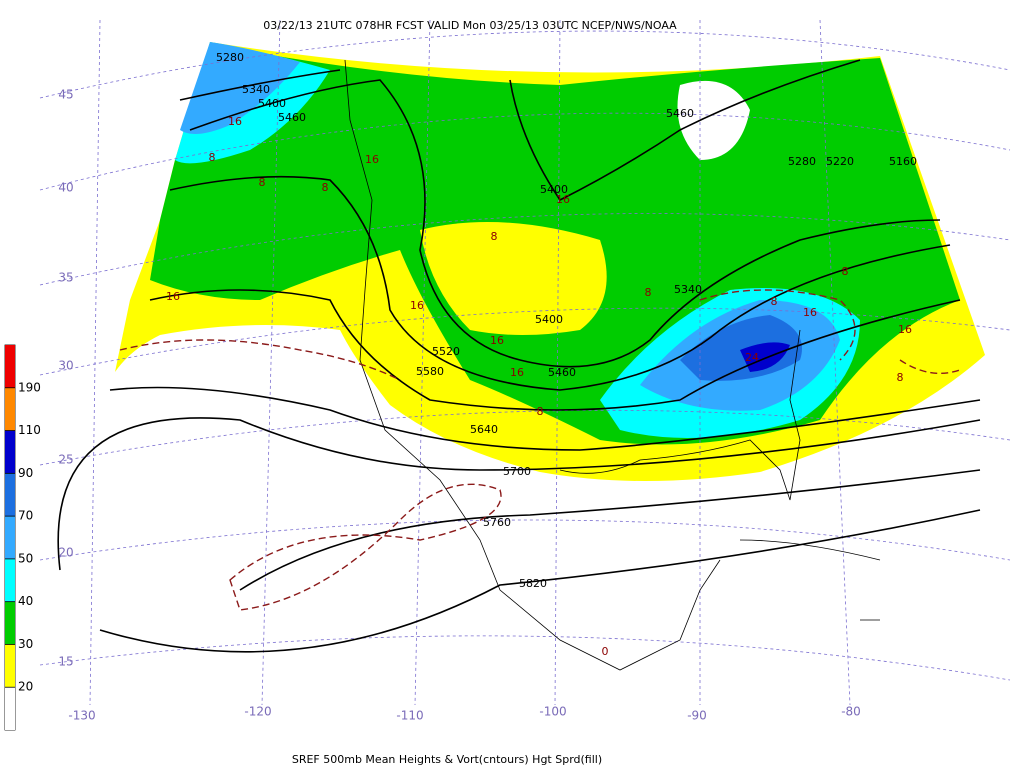 The height and width of the screenshot is (768, 1024). What do you see at coordinates (840, 161) in the screenshot?
I see `height-label: 5220` at bounding box center [840, 161].